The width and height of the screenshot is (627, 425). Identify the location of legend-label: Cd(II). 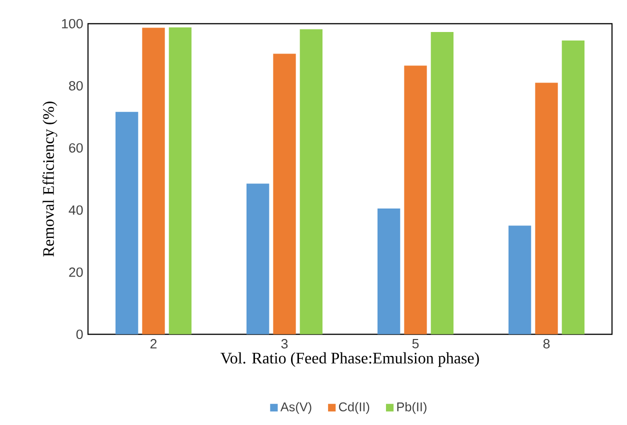
(354, 408).